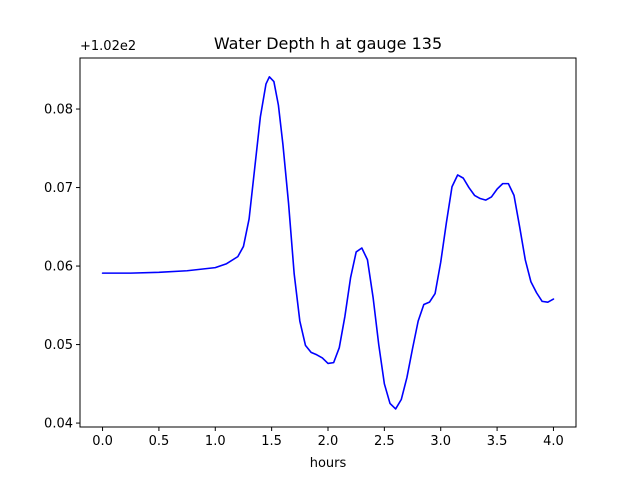 This screenshot has height=480, width=640. I want to click on x-tick-label: 4.0, so click(553, 441).